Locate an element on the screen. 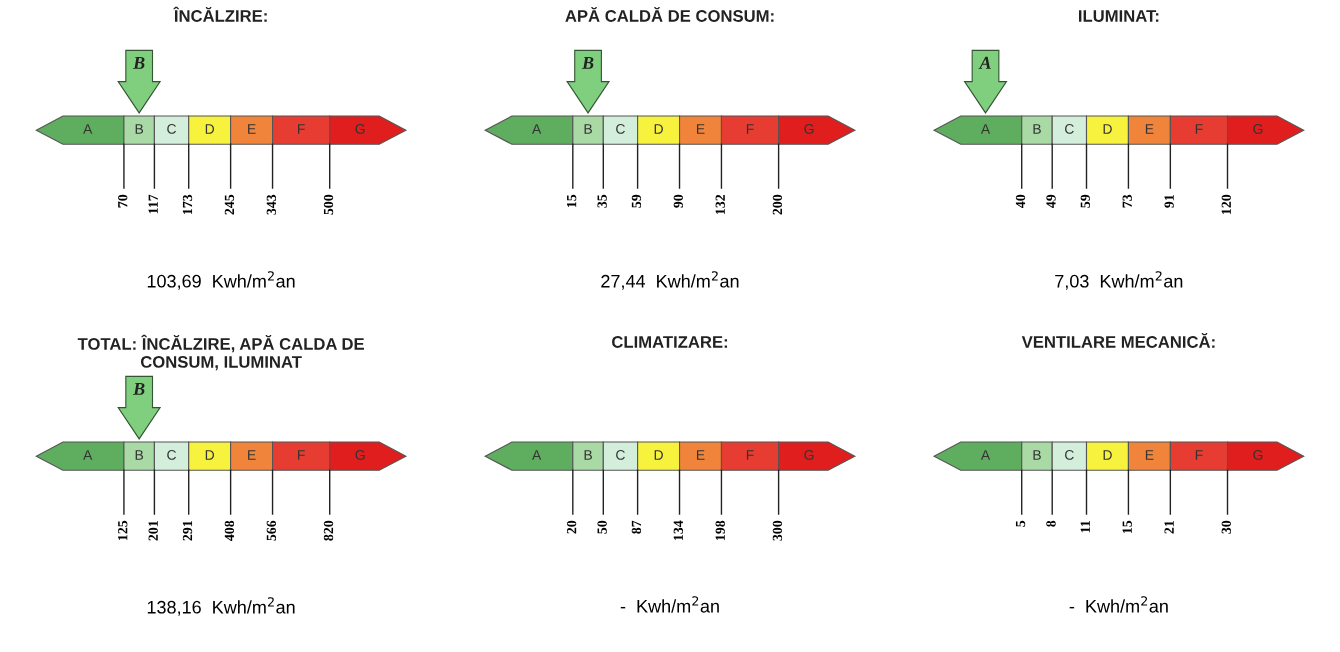 Image resolution: width=1340 pixels, height=652 pixels. text: 27,44 Kwh/m$^{2}$an is located at coordinates (670, 280).